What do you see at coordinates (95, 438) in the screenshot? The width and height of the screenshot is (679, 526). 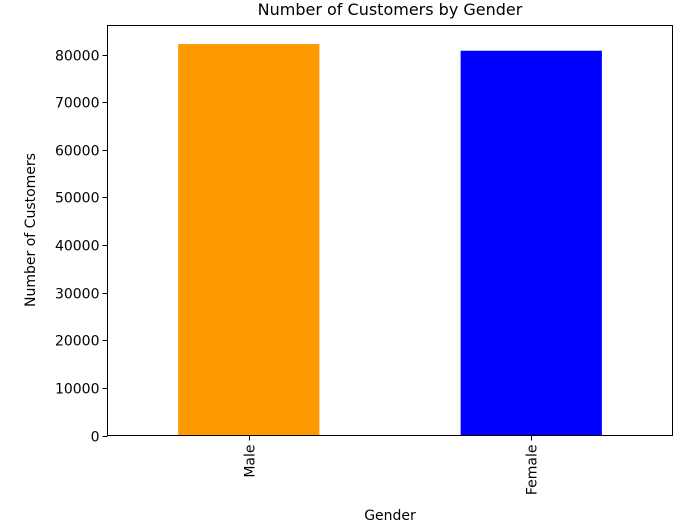 I see `y-tick-label: 0` at bounding box center [95, 438].